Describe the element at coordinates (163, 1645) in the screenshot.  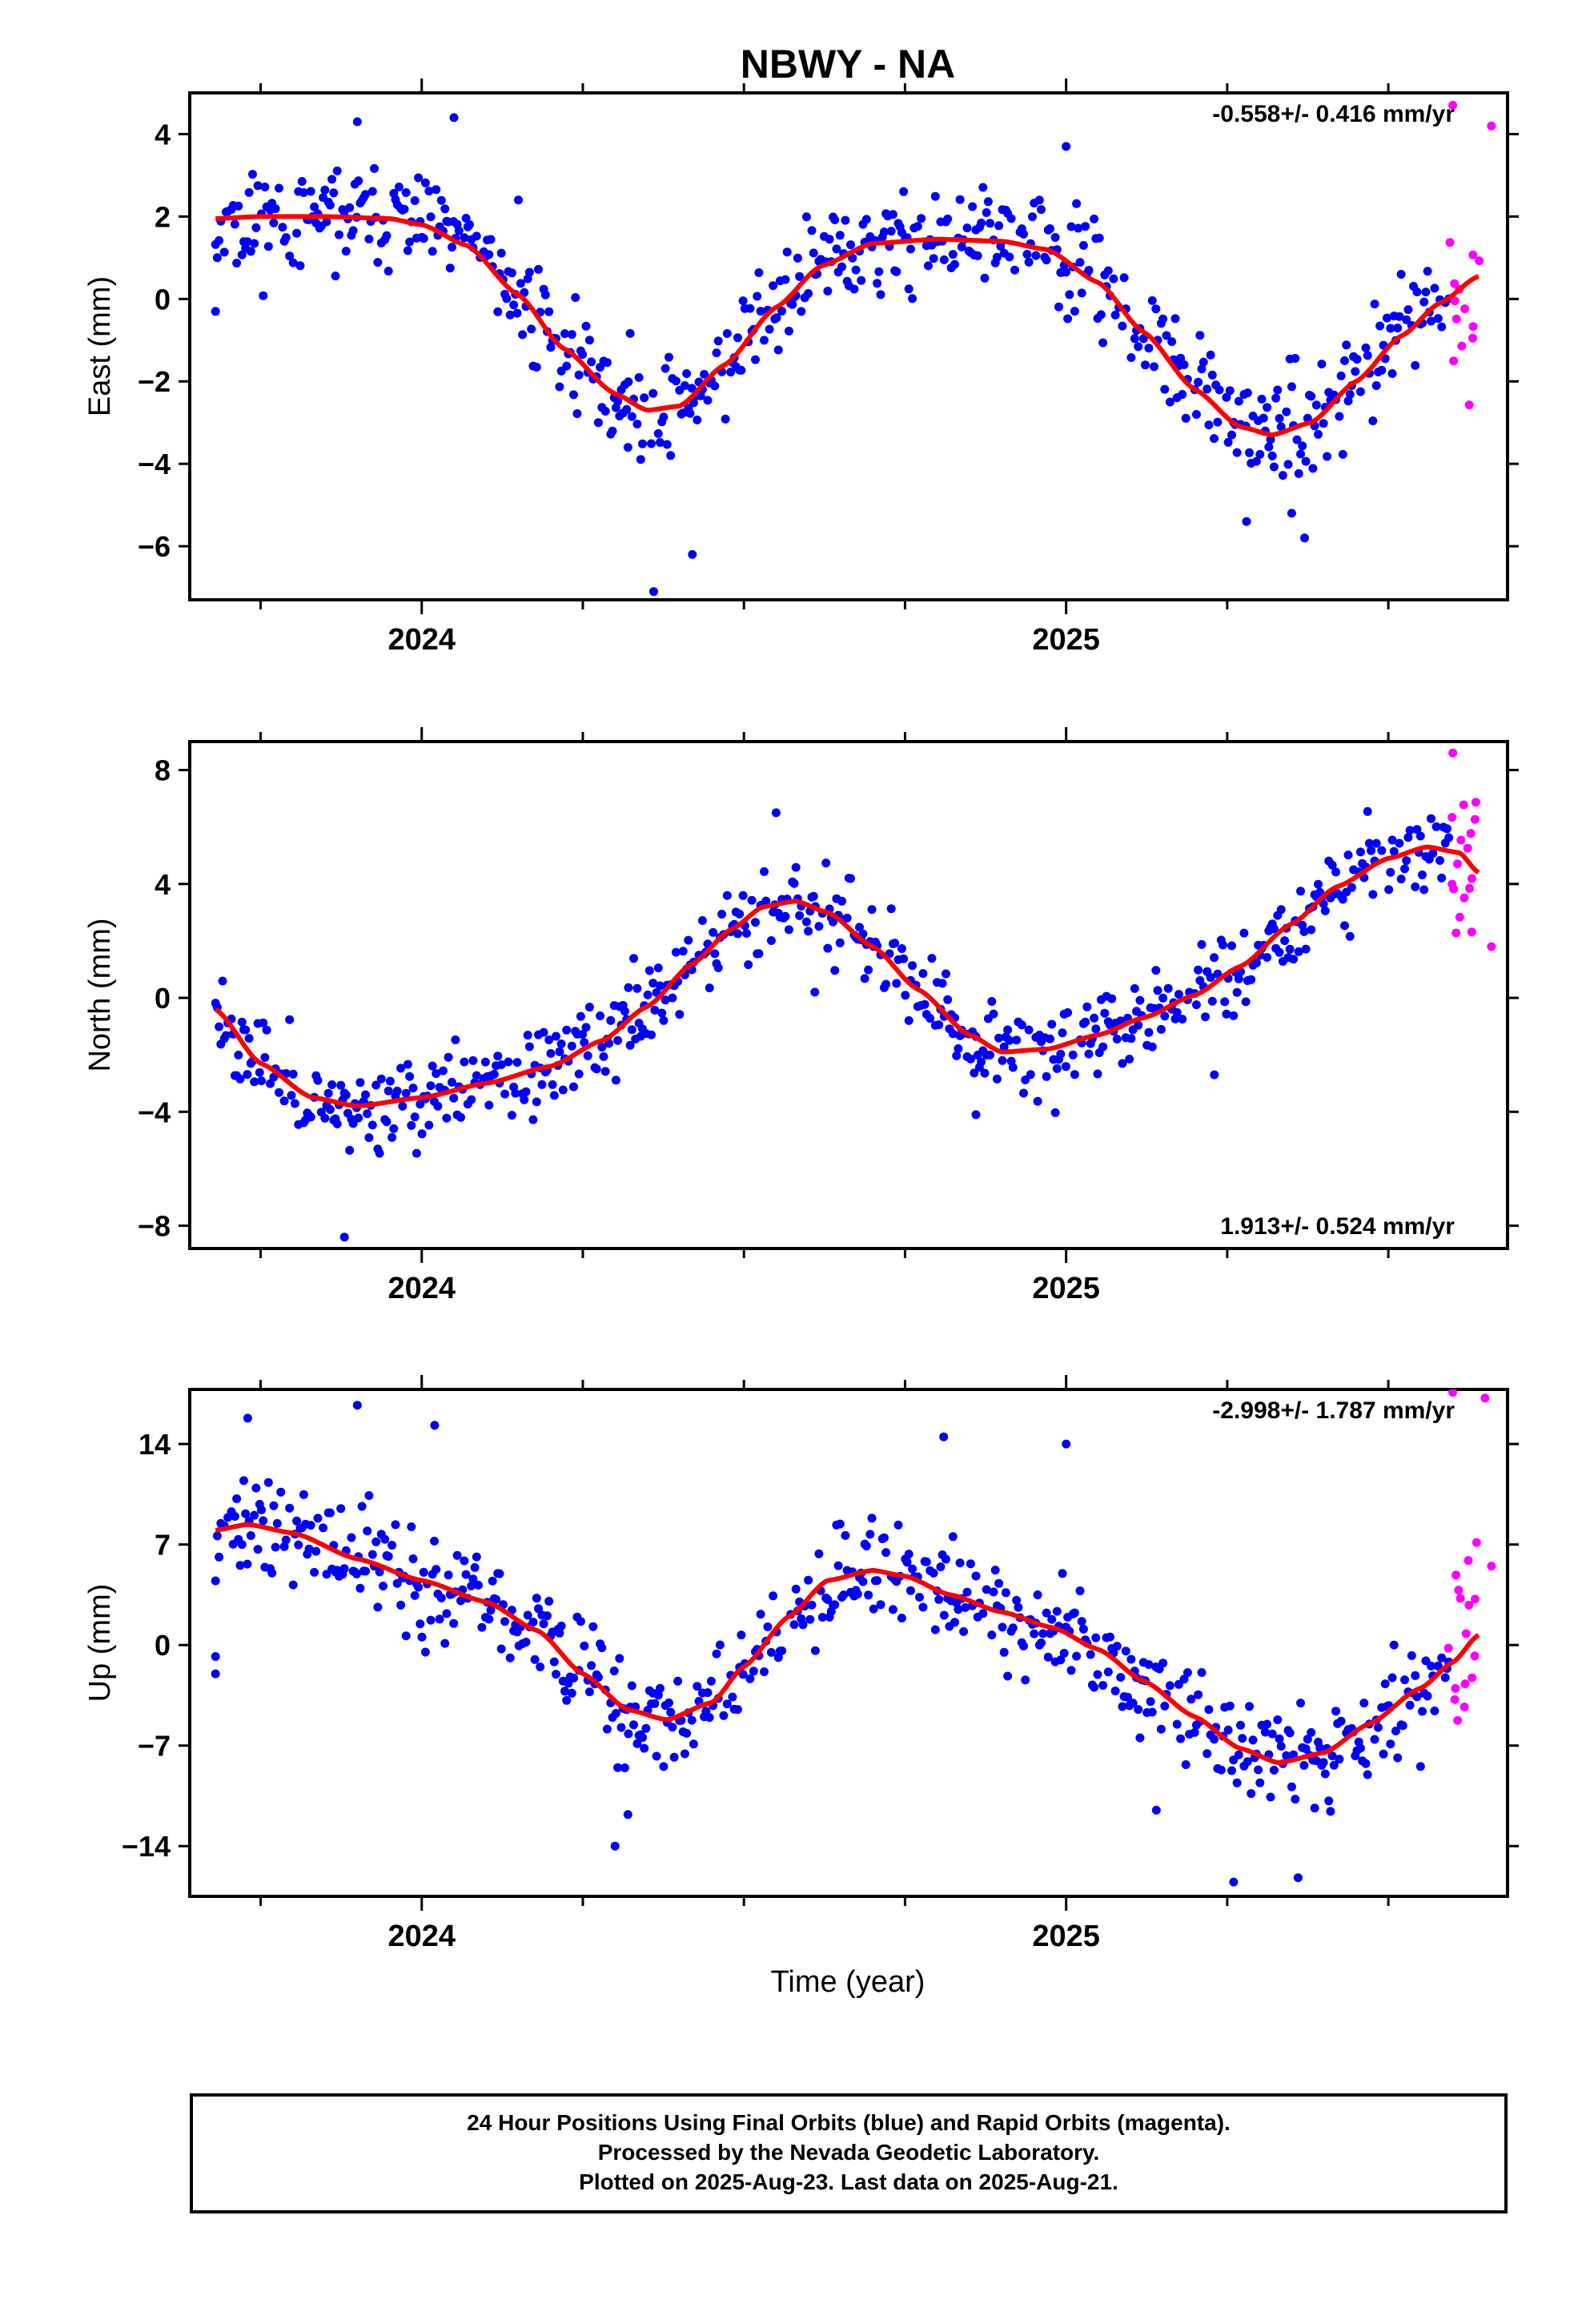
I see `y-tick-label: 0` at that location.